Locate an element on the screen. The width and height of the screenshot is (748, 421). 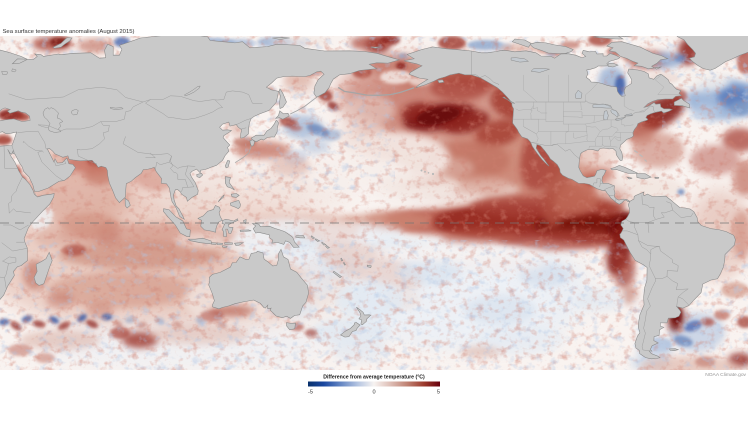
svg-text: 5 is located at coordinates (438, 393).